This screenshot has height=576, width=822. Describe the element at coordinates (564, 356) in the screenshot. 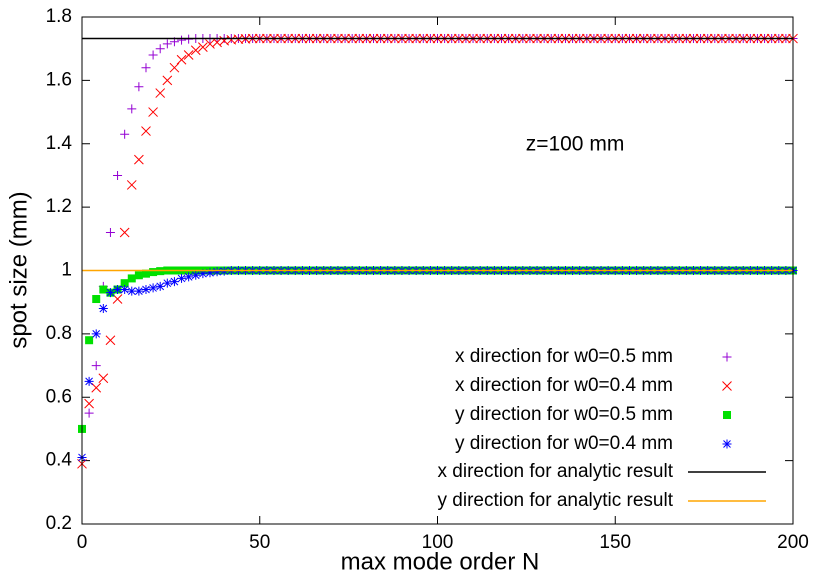

I see `legend-label: x direction for w0=0.5 mm` at that location.